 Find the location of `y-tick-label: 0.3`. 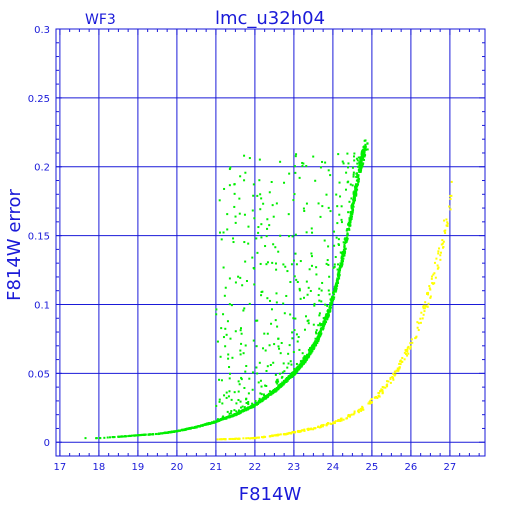

y-tick-label: 0.3 is located at coordinates (42, 30).